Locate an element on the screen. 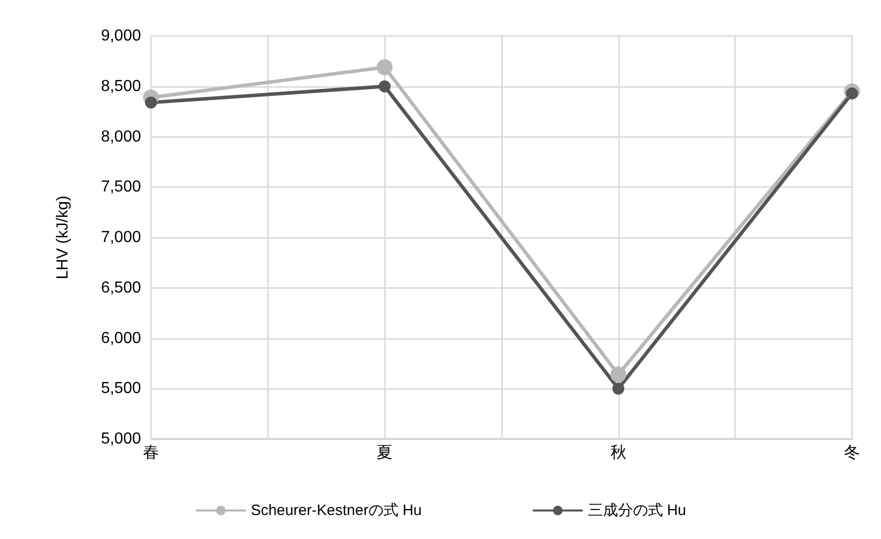 Image resolution: width=881 pixels, height=539 pixels. legend-label: Scheurer-Kestnerの式 Hu is located at coordinates (336, 510).